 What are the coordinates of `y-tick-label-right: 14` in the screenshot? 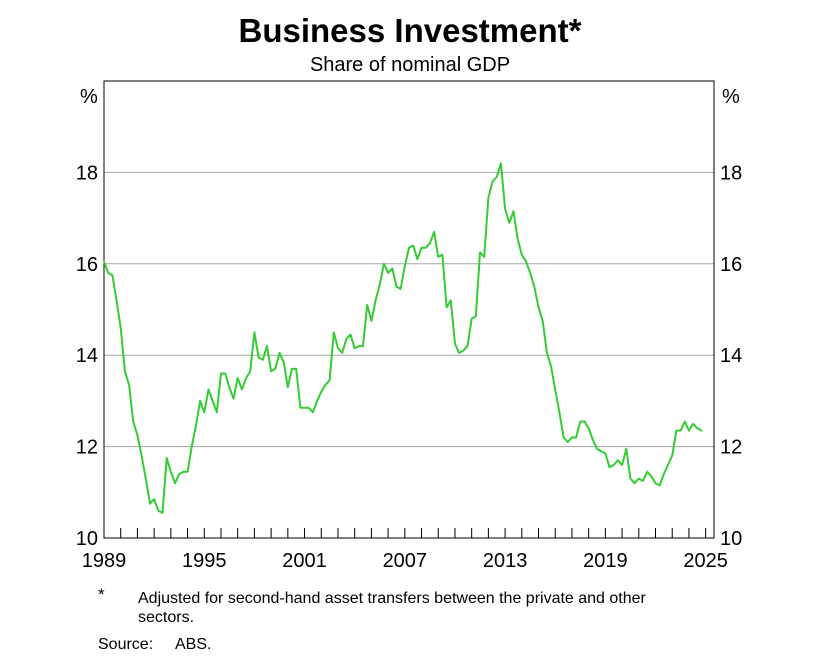 It's located at (731, 356).